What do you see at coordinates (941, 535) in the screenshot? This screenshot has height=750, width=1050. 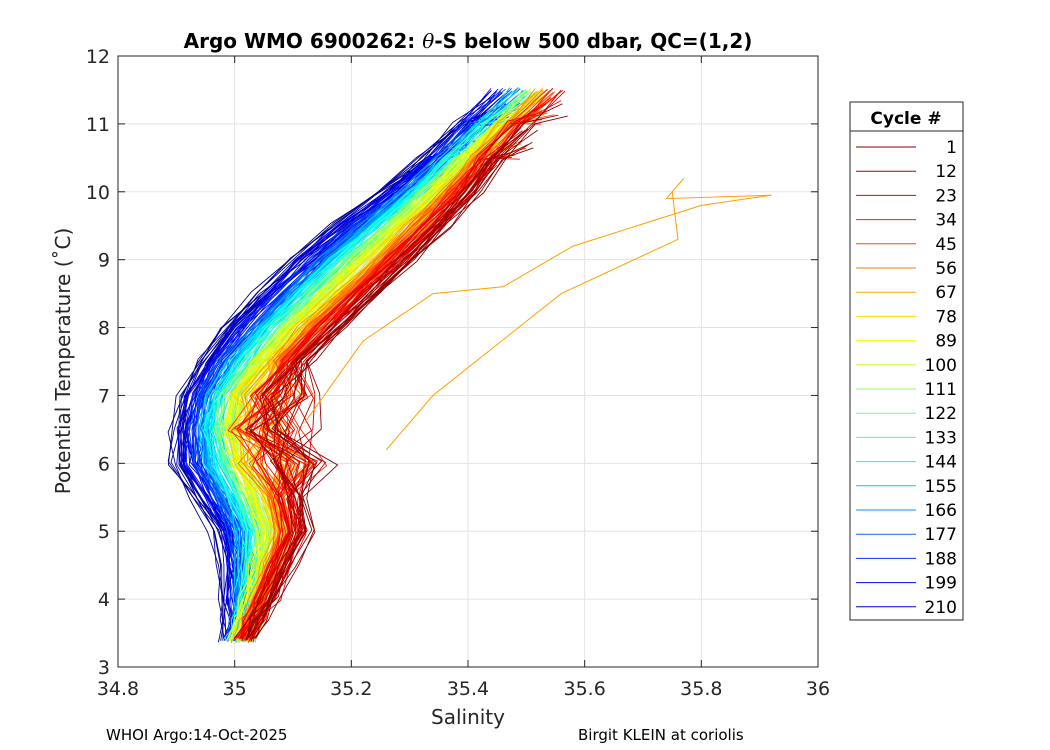 I see `legend-label: 177` at bounding box center [941, 535].